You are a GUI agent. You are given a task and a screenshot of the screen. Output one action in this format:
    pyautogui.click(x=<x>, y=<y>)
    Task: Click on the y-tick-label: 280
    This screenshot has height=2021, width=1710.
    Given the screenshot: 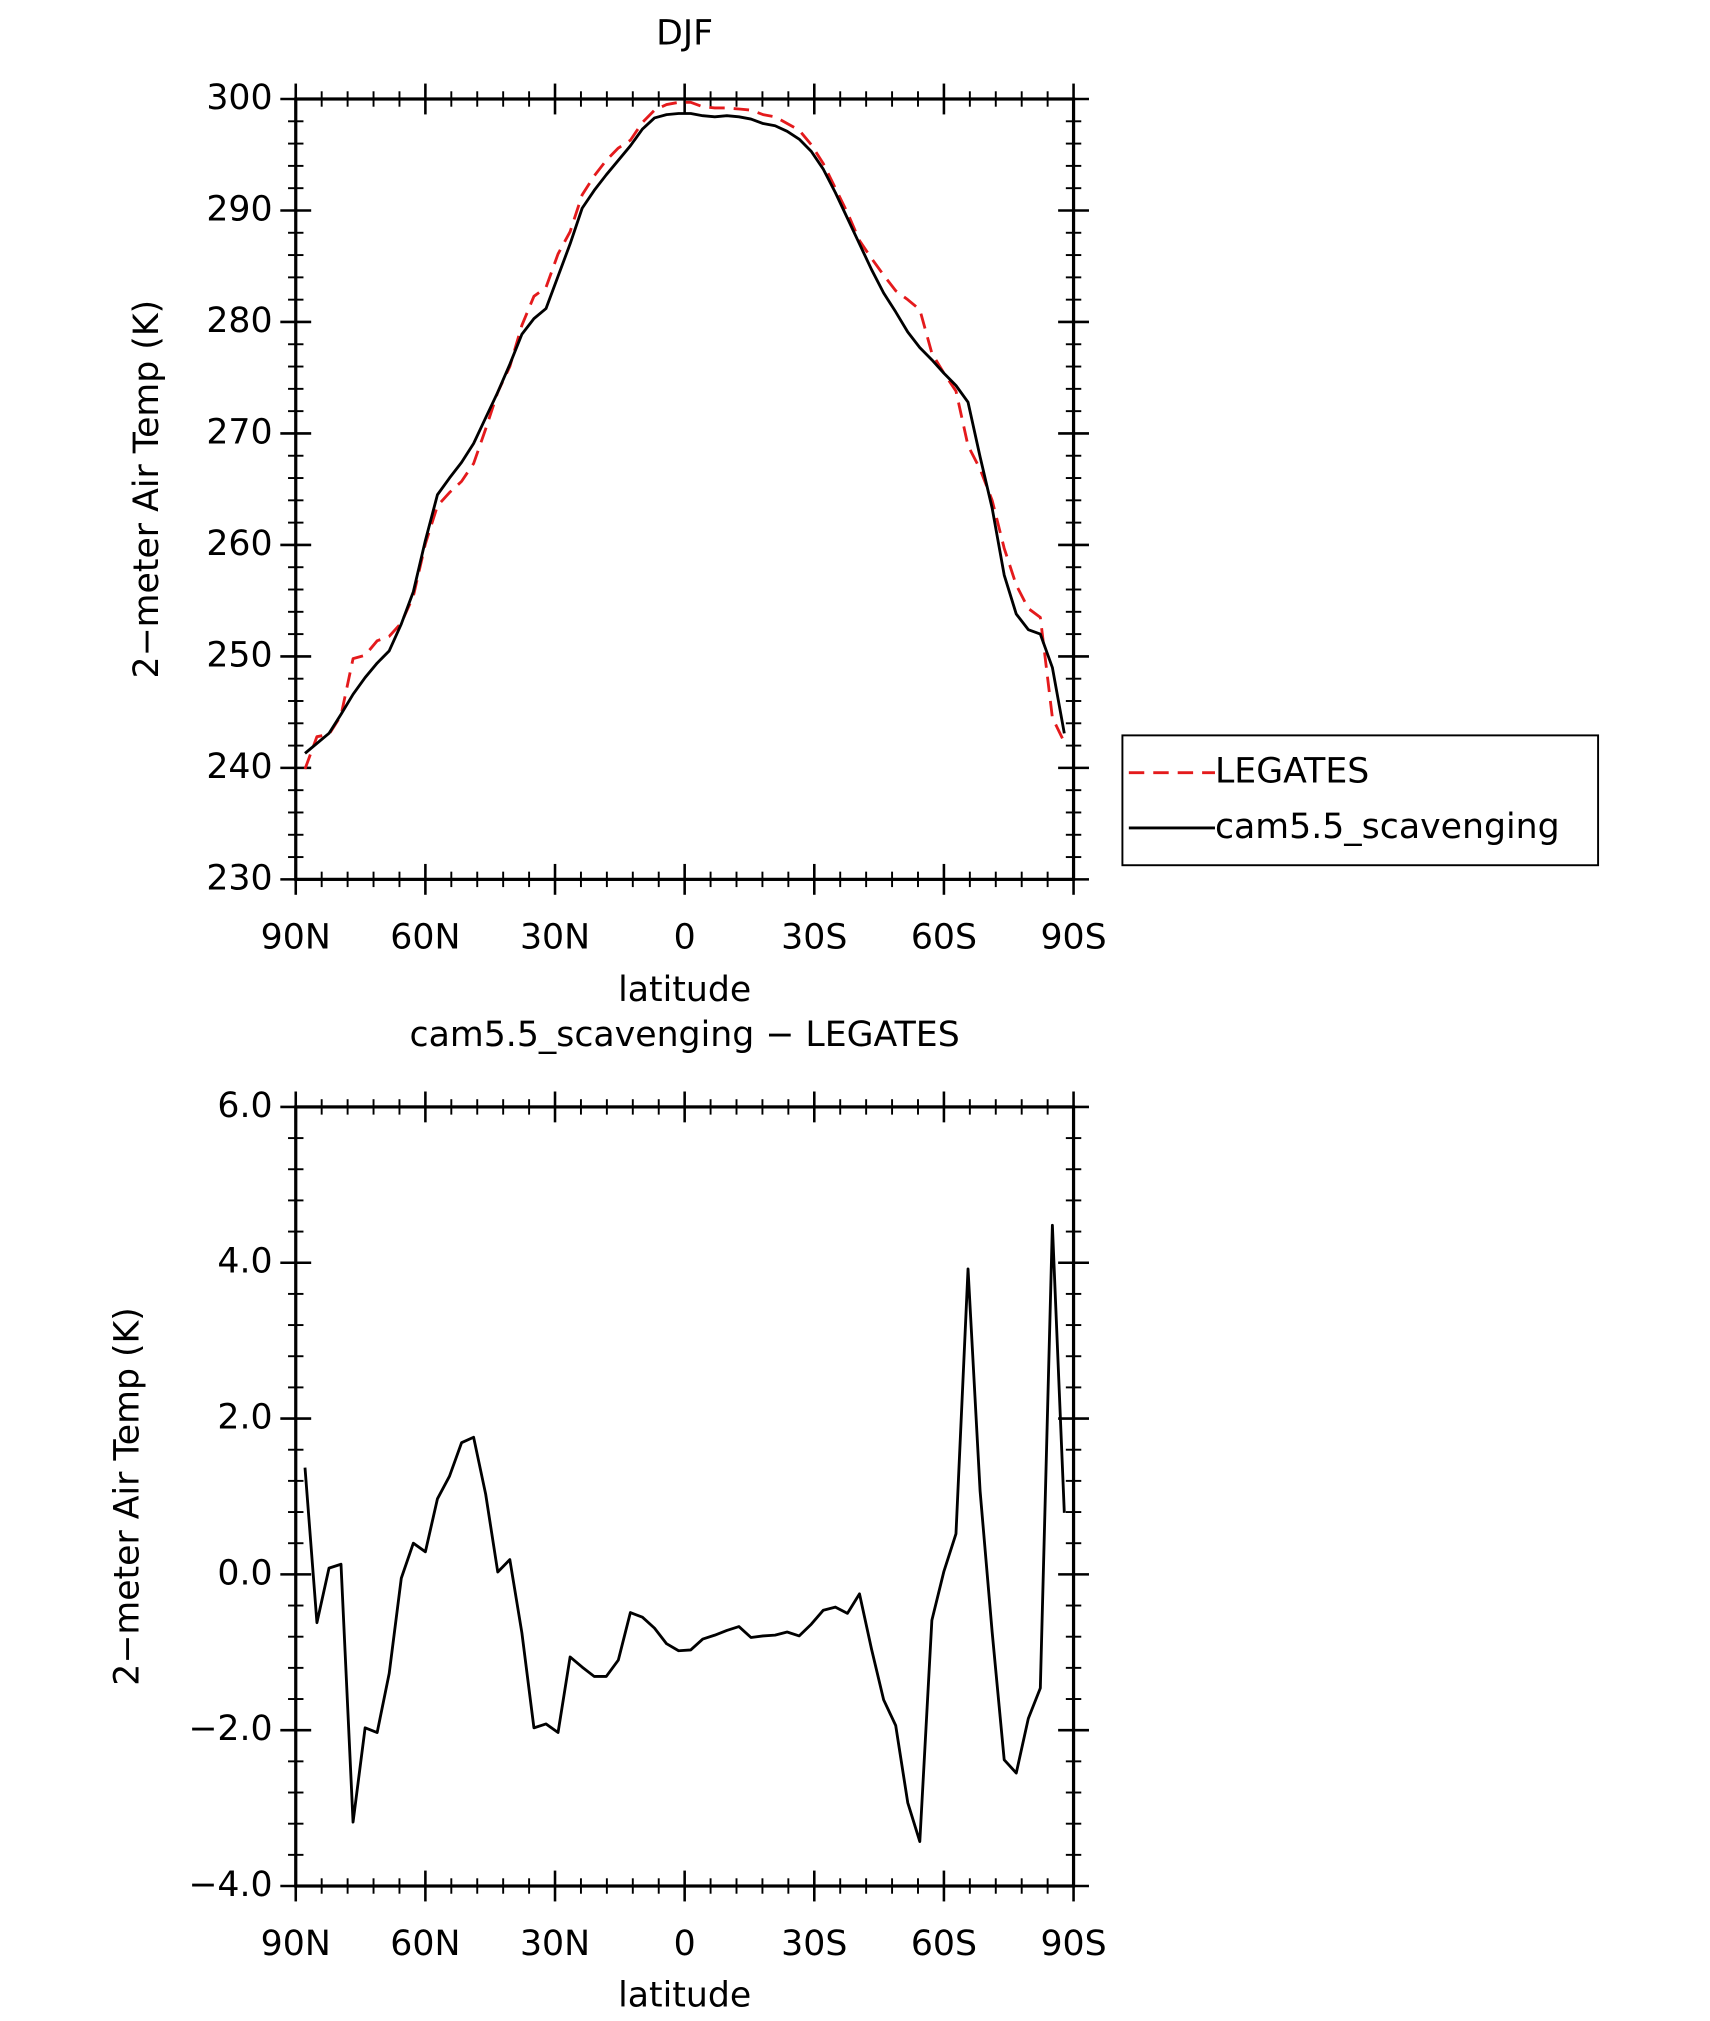 What is the action you would take?
    pyautogui.click(x=239, y=321)
    